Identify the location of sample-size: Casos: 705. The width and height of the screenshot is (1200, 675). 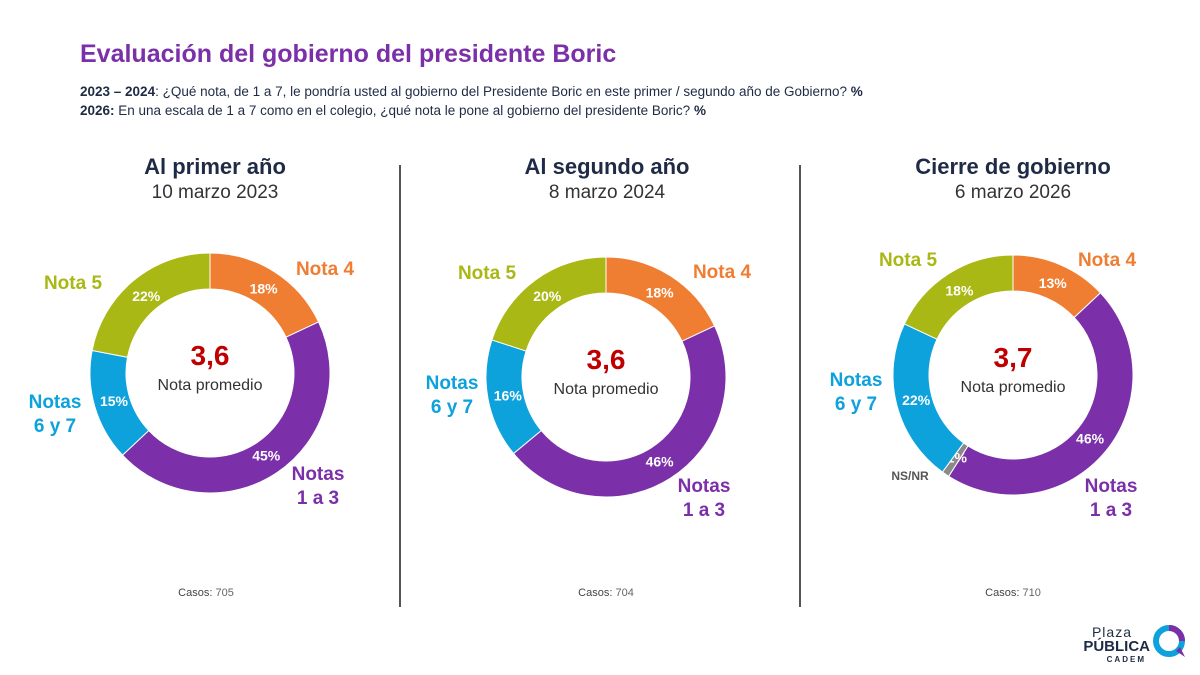
(206, 593).